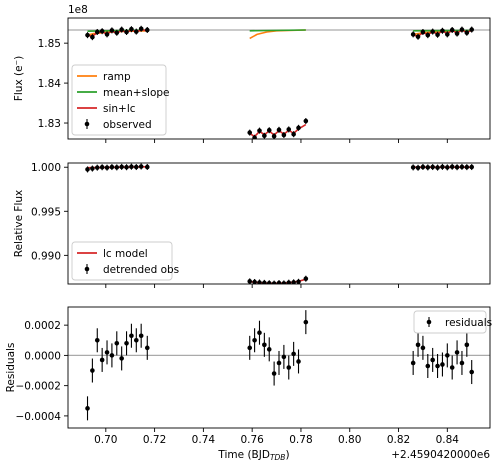 The height and width of the screenshot is (466, 498). What do you see at coordinates (127, 125) in the screenshot?
I see `legend-label: observed` at bounding box center [127, 125].